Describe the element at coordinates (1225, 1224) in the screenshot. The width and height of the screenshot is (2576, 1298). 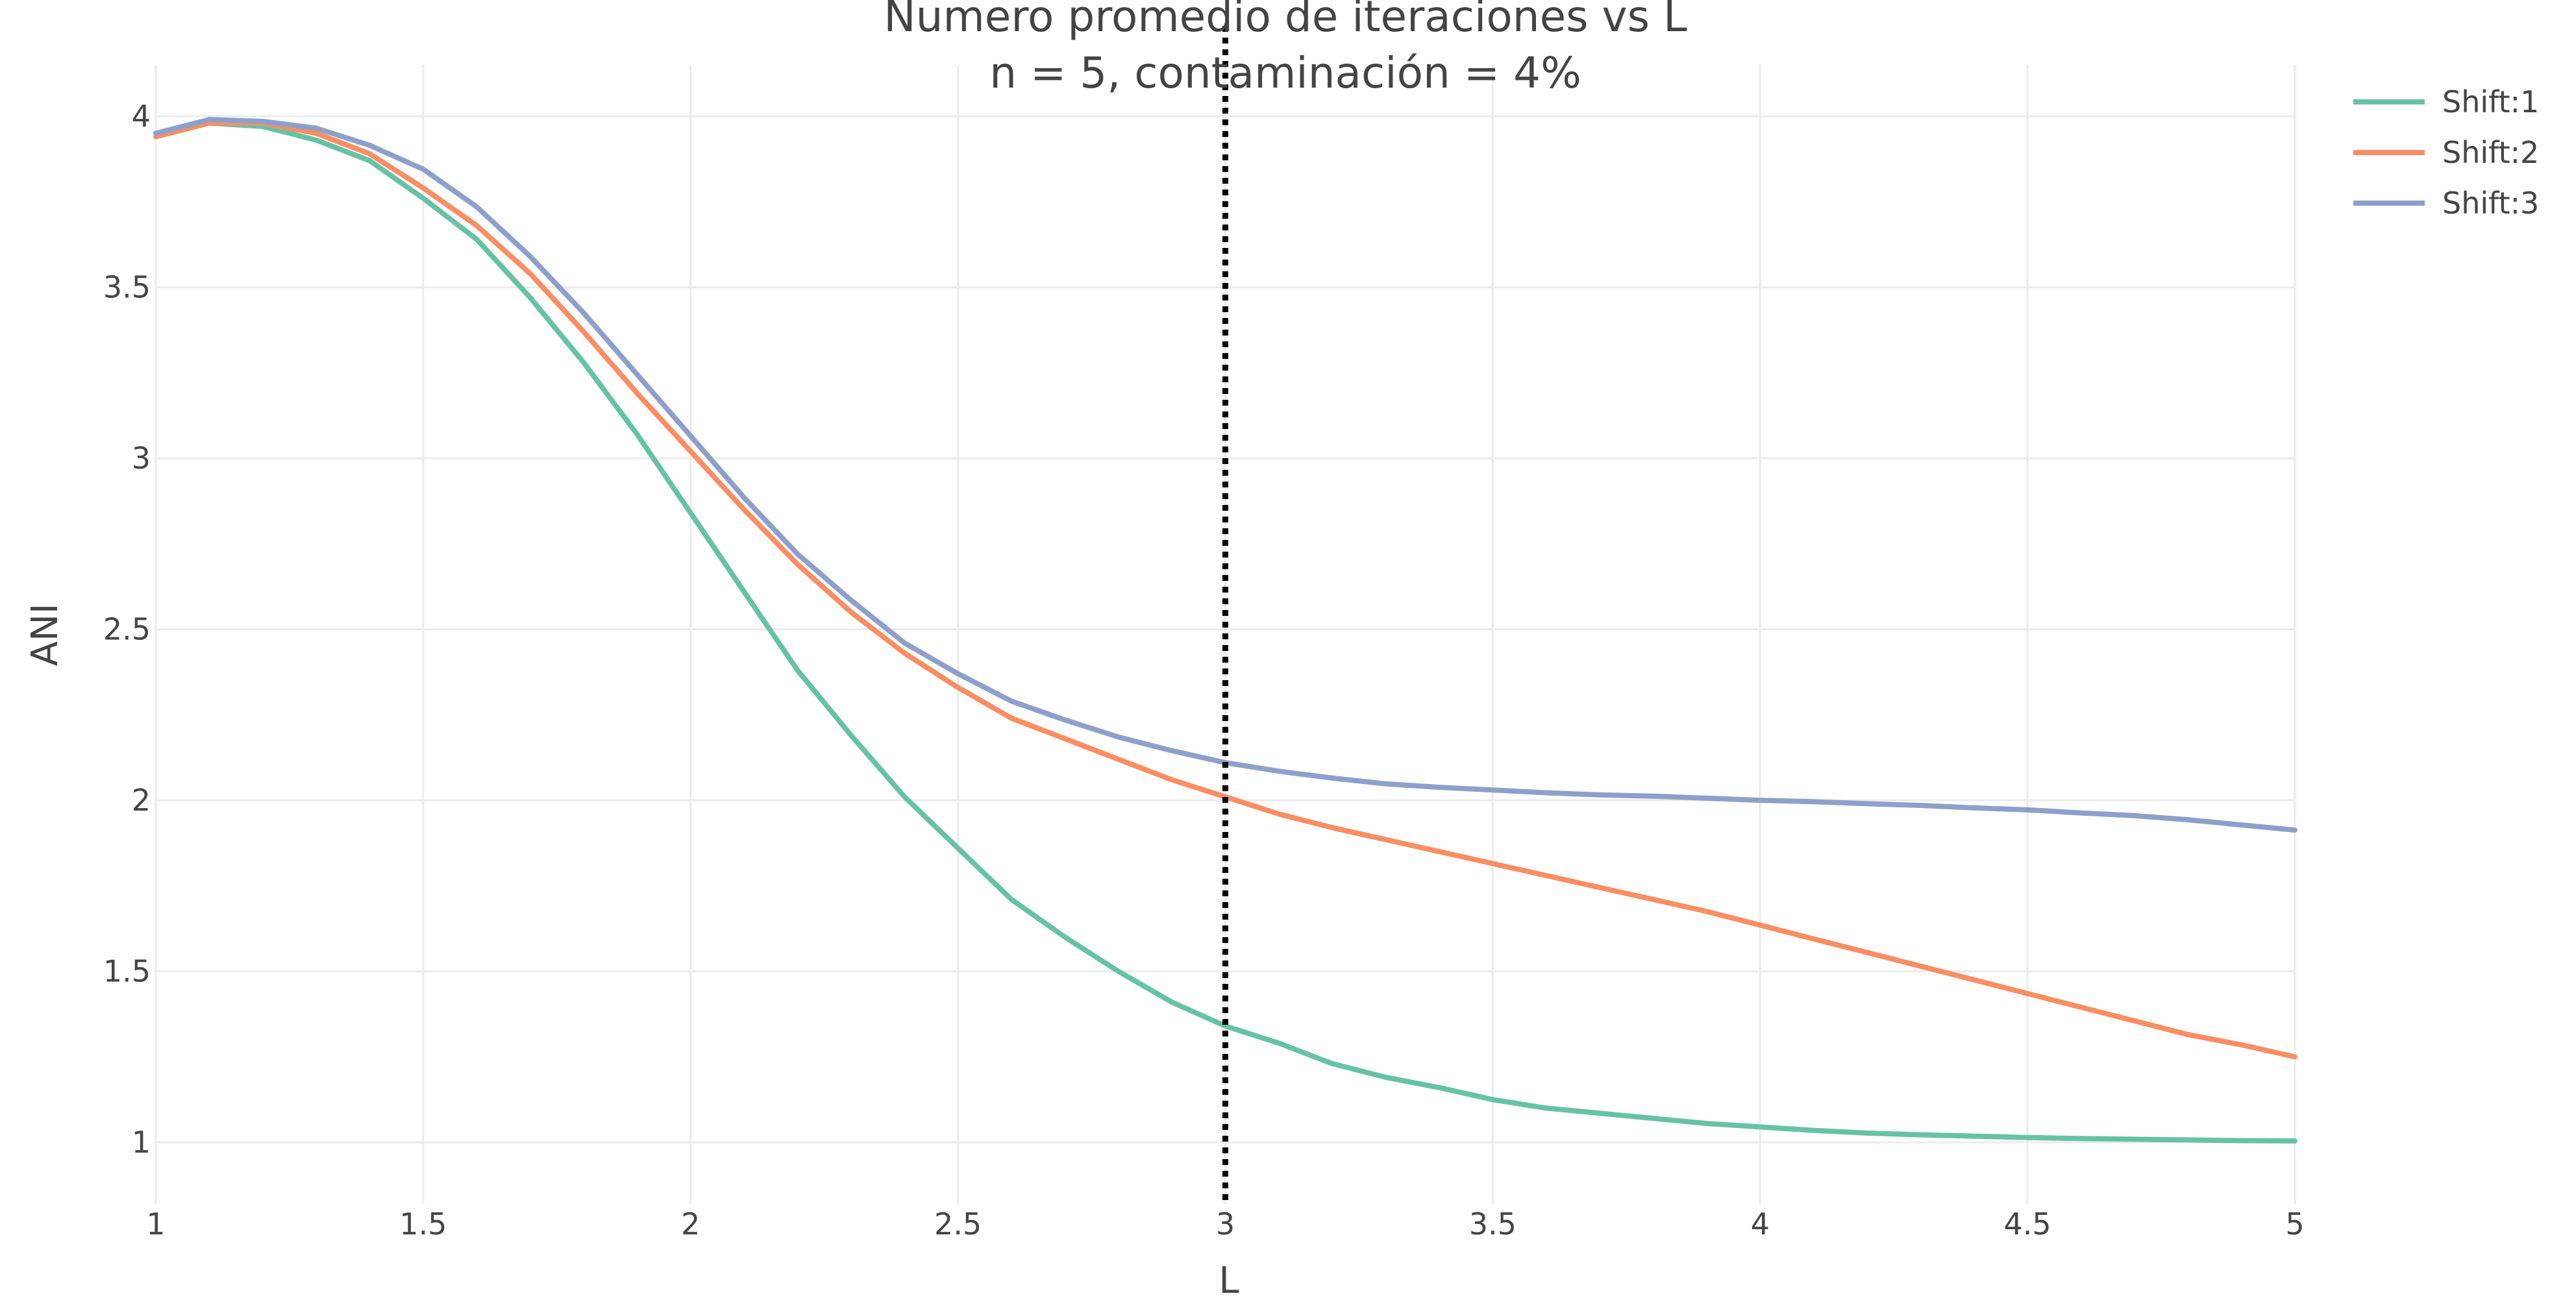
I see `x-tick-label: 3` at that location.